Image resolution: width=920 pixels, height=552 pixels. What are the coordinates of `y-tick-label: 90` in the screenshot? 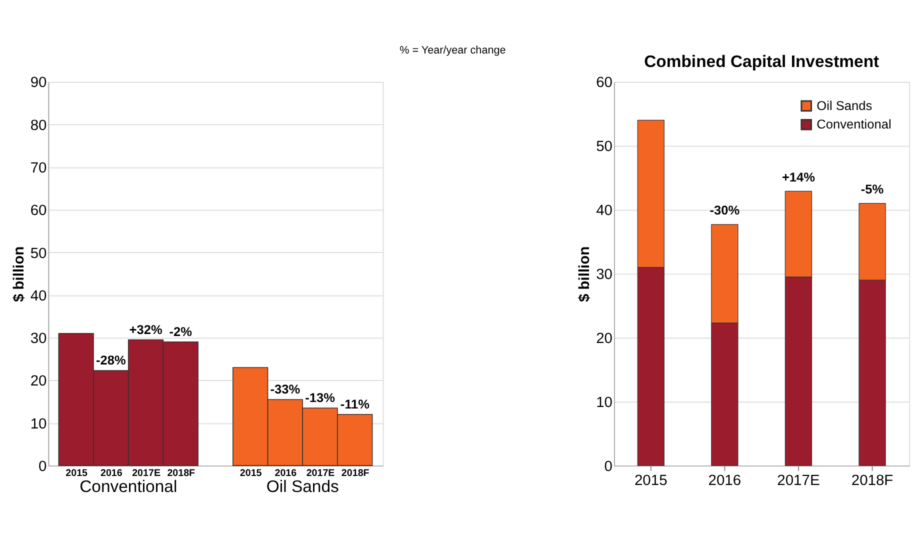 It's located at (38, 83).